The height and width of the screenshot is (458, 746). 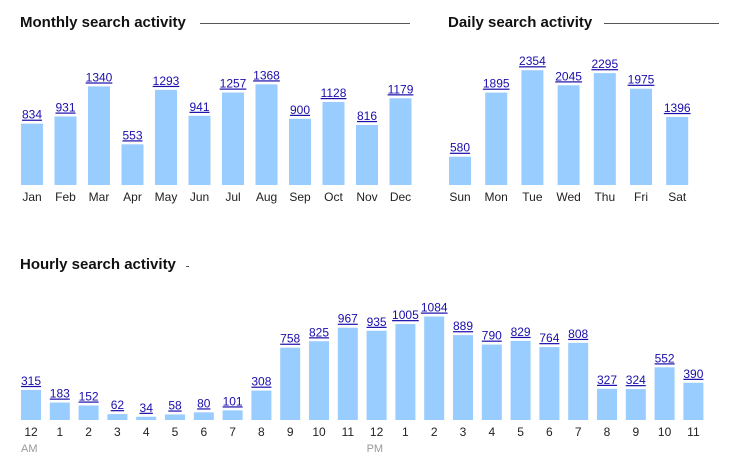 I want to click on monthly-value-label: 1340, so click(x=99, y=77).